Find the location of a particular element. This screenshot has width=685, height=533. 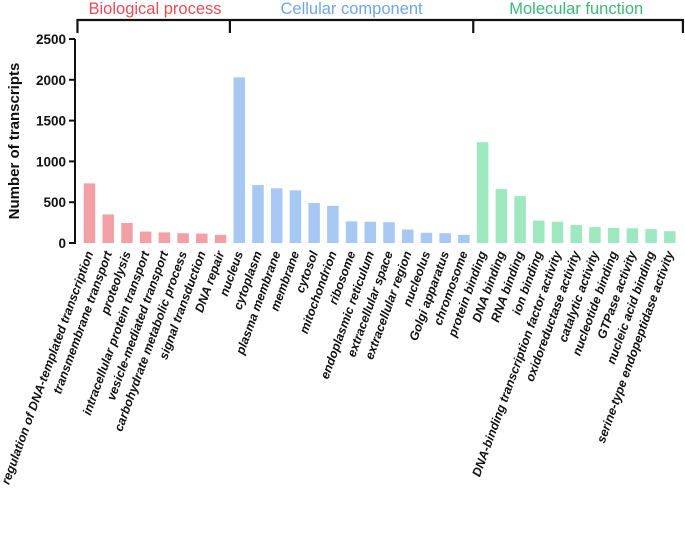

y-tick-label: 2000 is located at coordinates (51, 80).